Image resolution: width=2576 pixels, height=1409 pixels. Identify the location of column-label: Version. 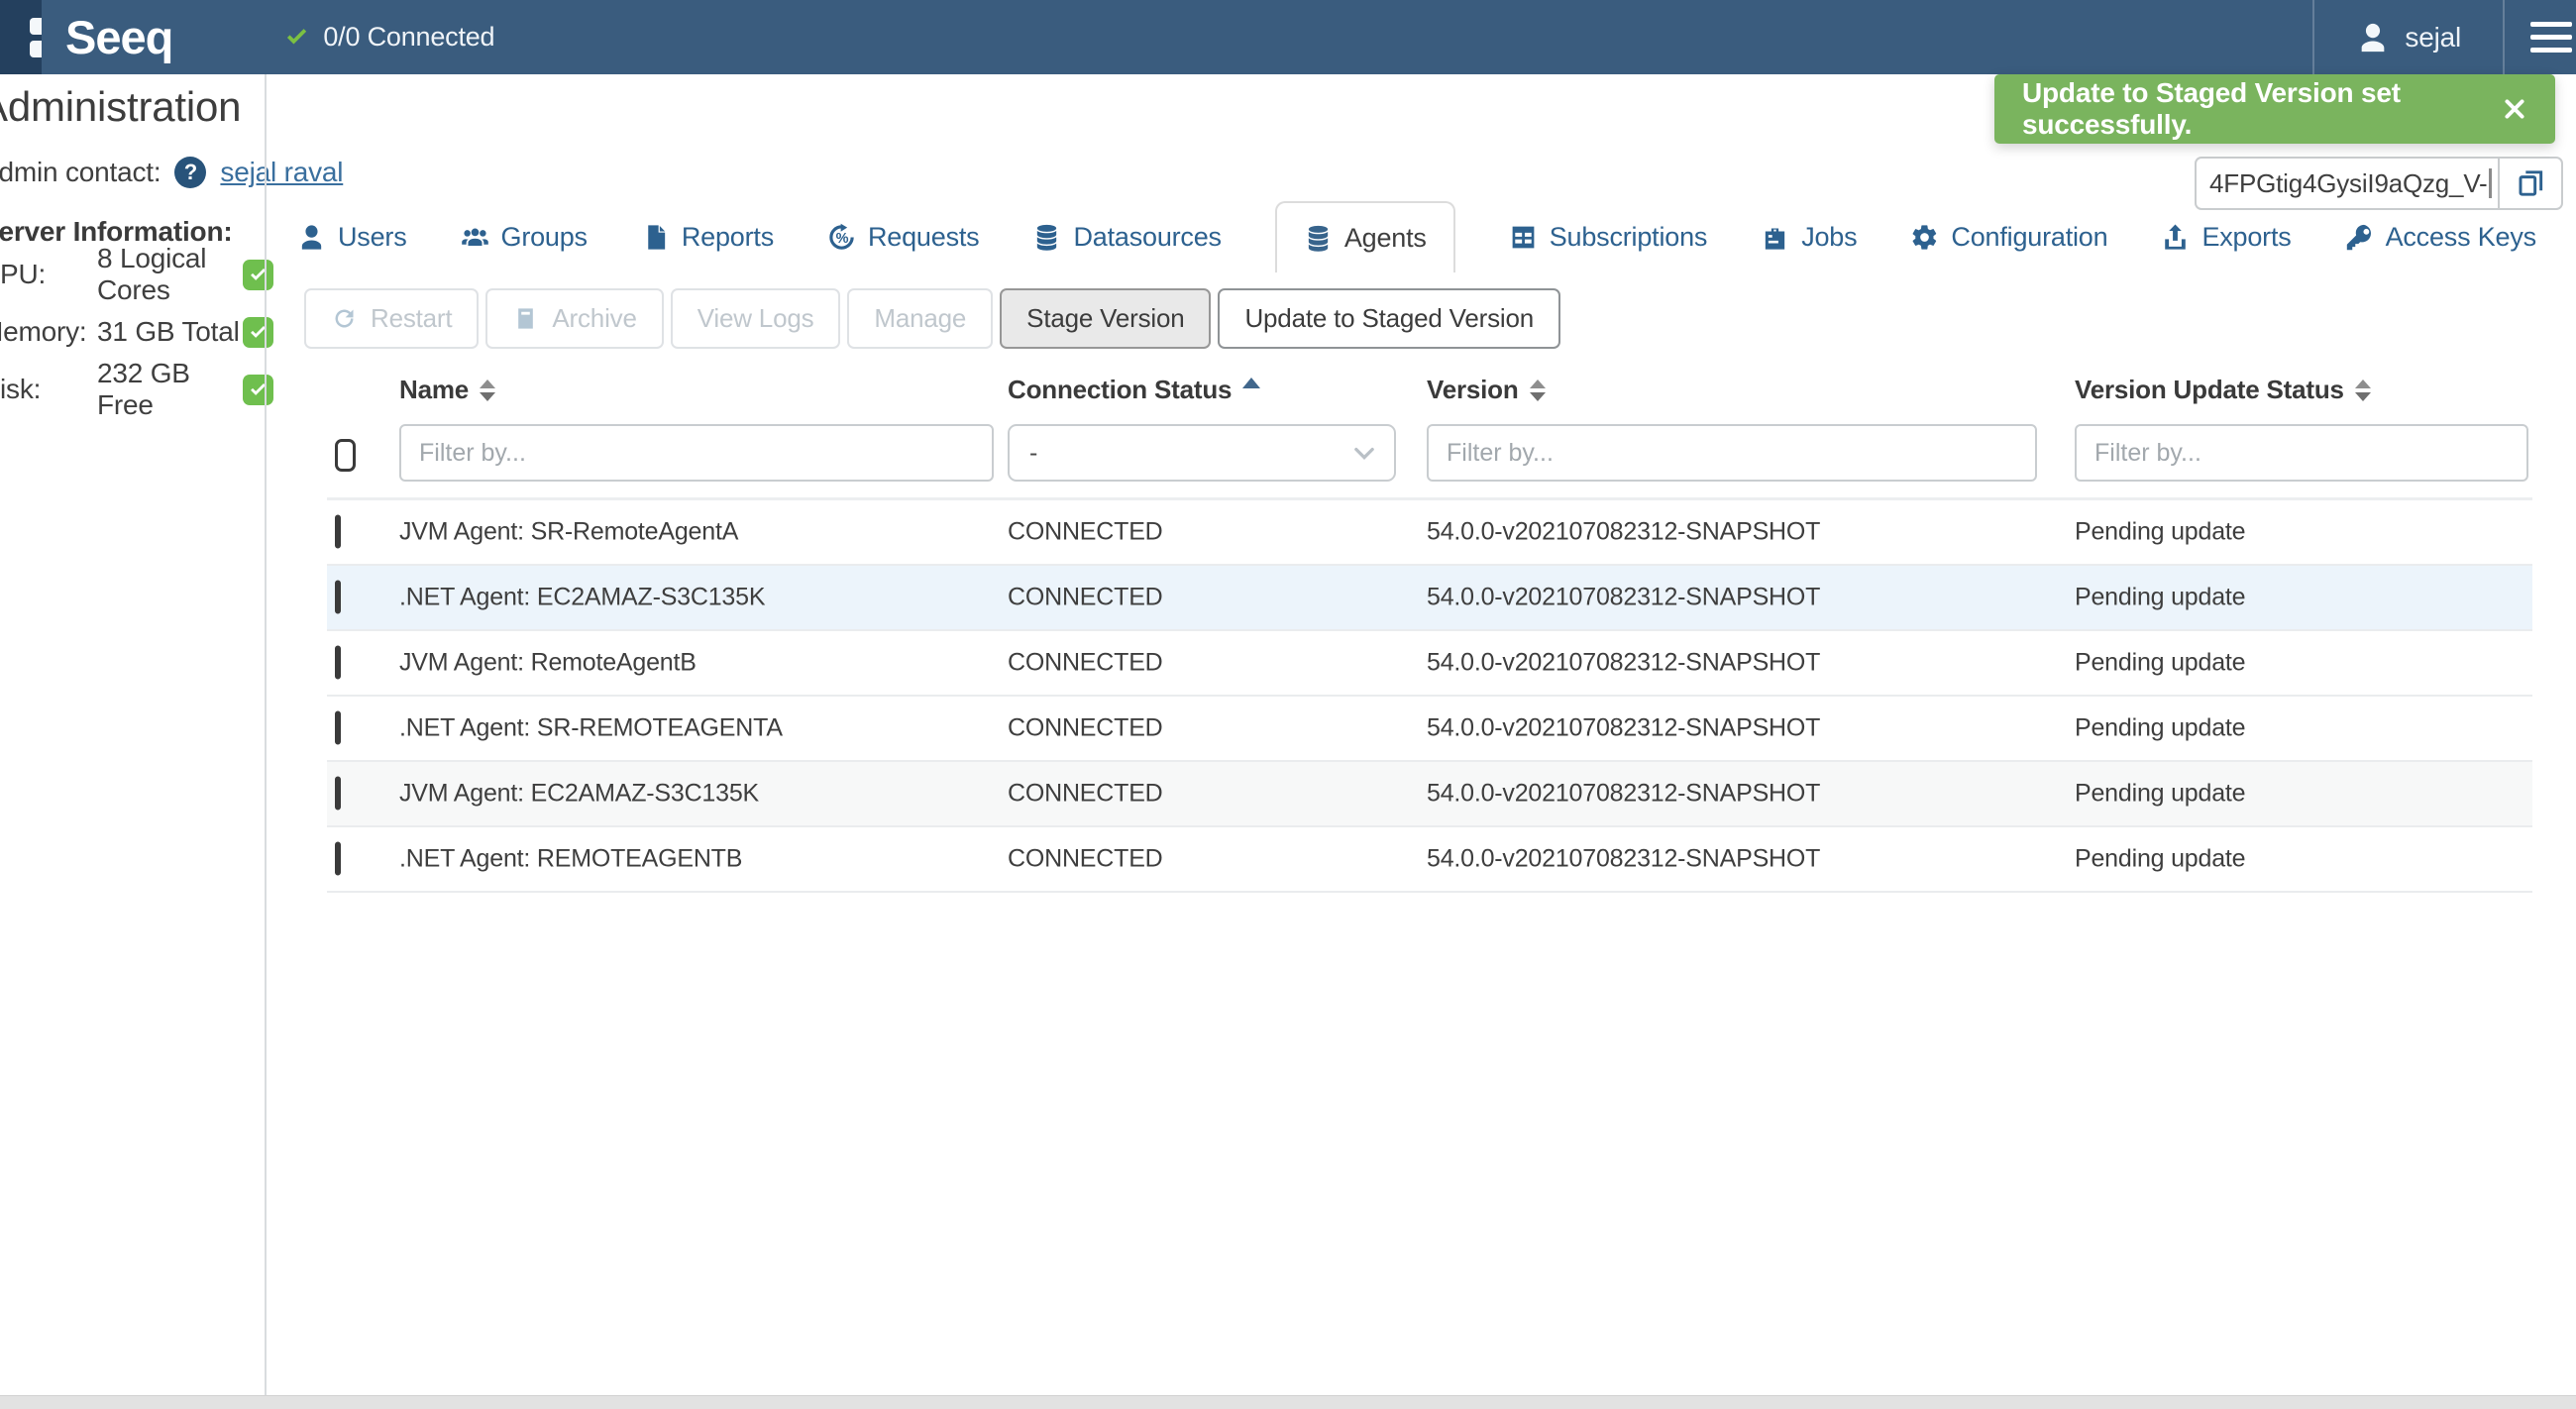
(1473, 389).